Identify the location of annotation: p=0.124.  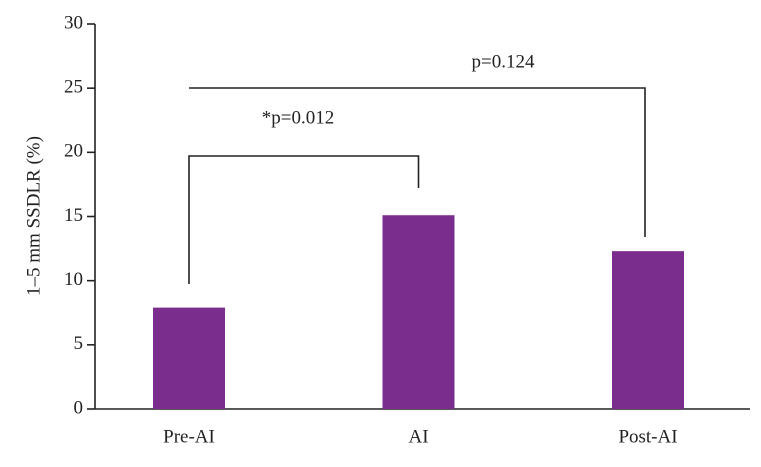
(503, 61).